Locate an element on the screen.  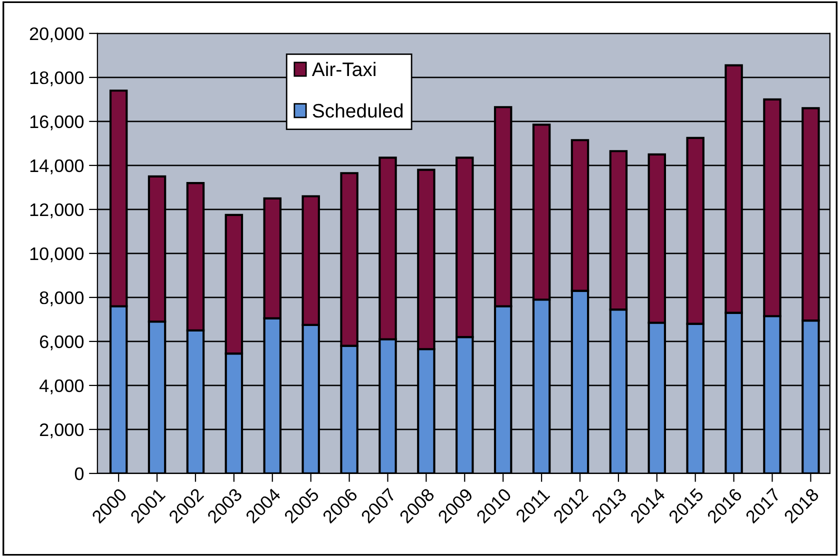
y-tick-label: 0 is located at coordinates (79, 473).